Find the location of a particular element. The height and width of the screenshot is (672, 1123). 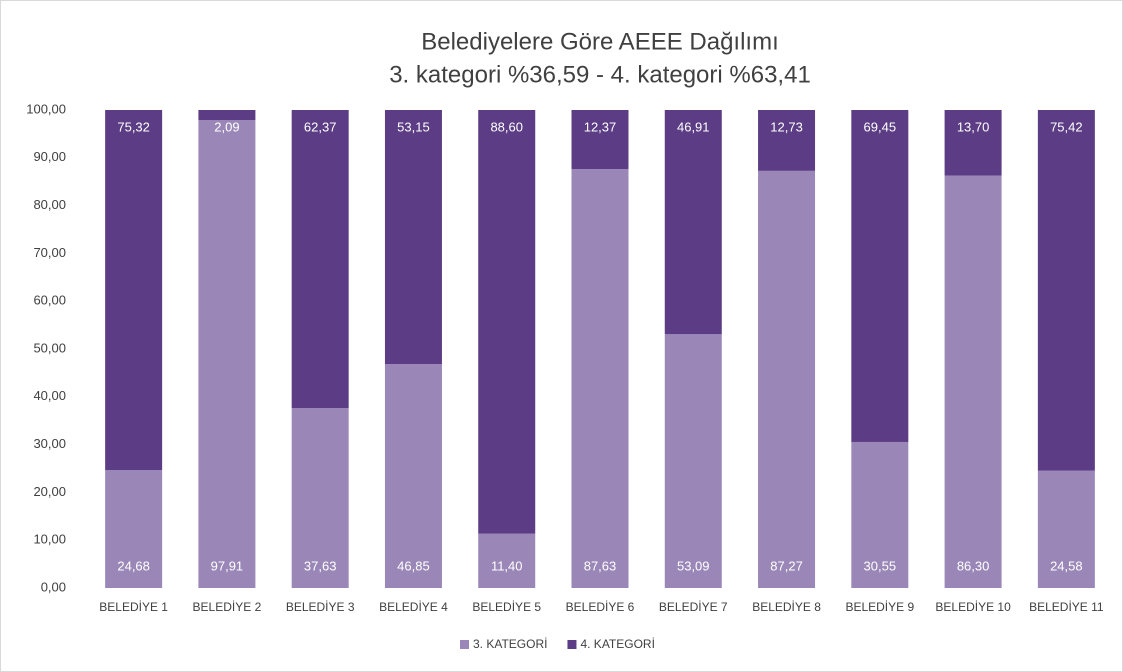

y-tick-label: 50,00 is located at coordinates (49, 347).